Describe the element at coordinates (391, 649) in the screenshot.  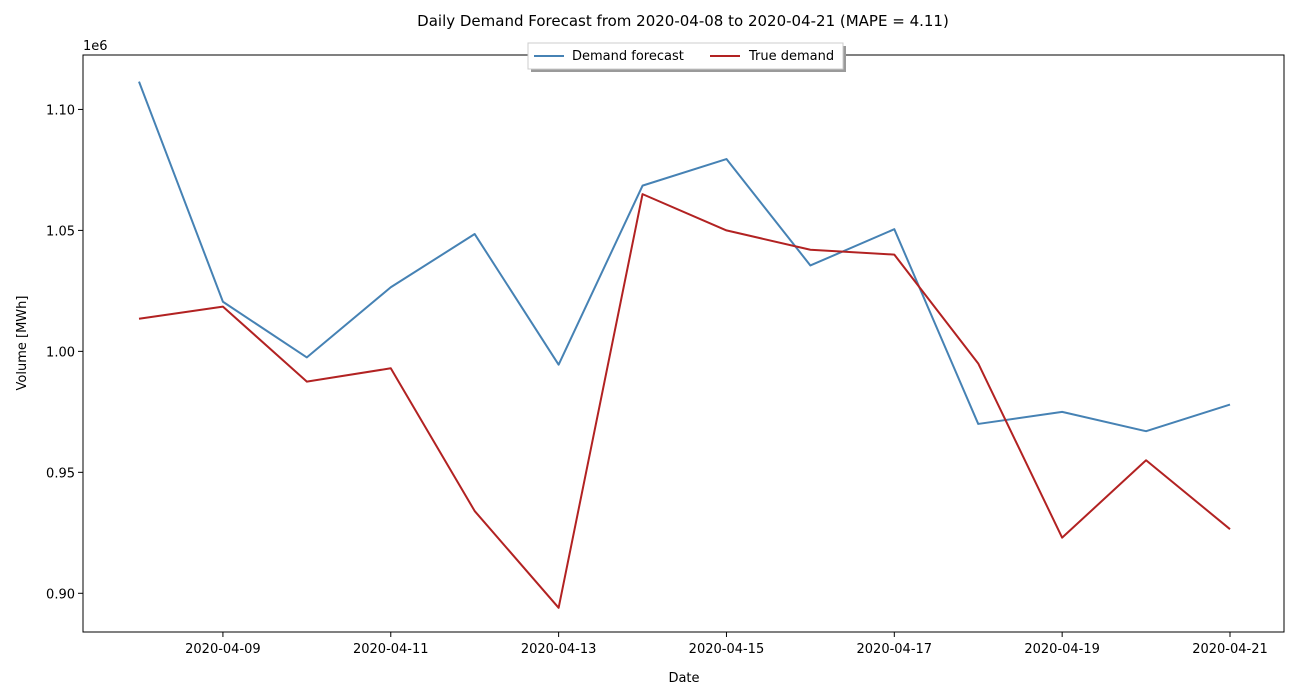
I see `x-tick-label: 2020-04-11` at that location.